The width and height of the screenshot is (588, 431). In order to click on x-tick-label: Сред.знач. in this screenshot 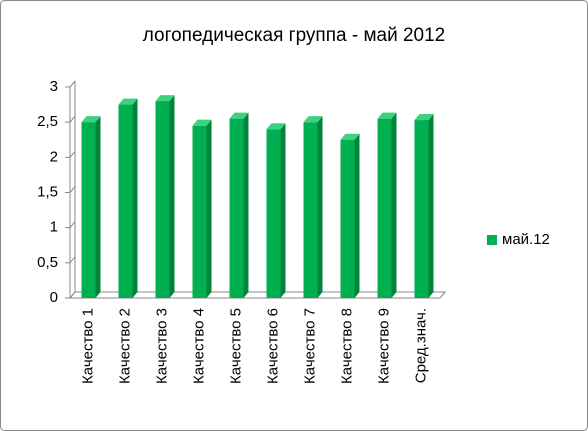, I will do `click(420, 345)`.